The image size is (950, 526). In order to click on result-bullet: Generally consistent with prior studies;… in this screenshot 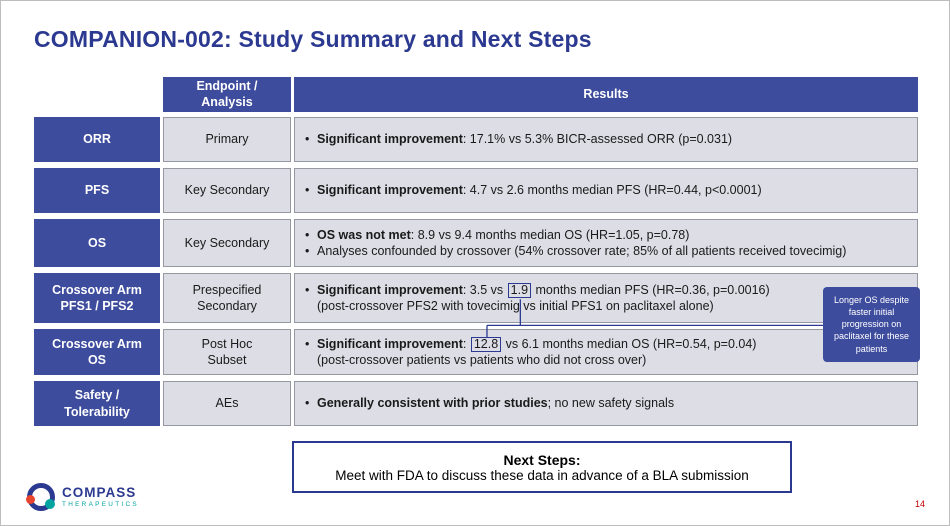, I will do `click(489, 403)`.